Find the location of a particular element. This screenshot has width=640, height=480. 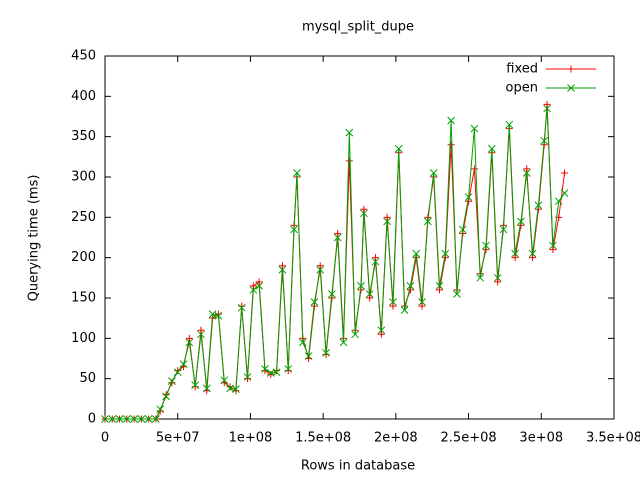

y-tick-label: 150 is located at coordinates (83, 298).